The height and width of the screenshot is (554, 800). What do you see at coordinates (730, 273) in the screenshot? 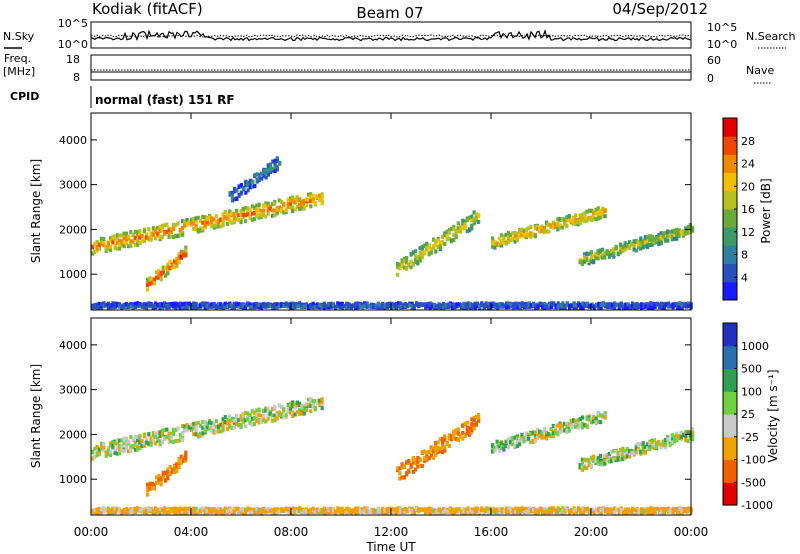
I see `colorbar-swatch` at bounding box center [730, 273].